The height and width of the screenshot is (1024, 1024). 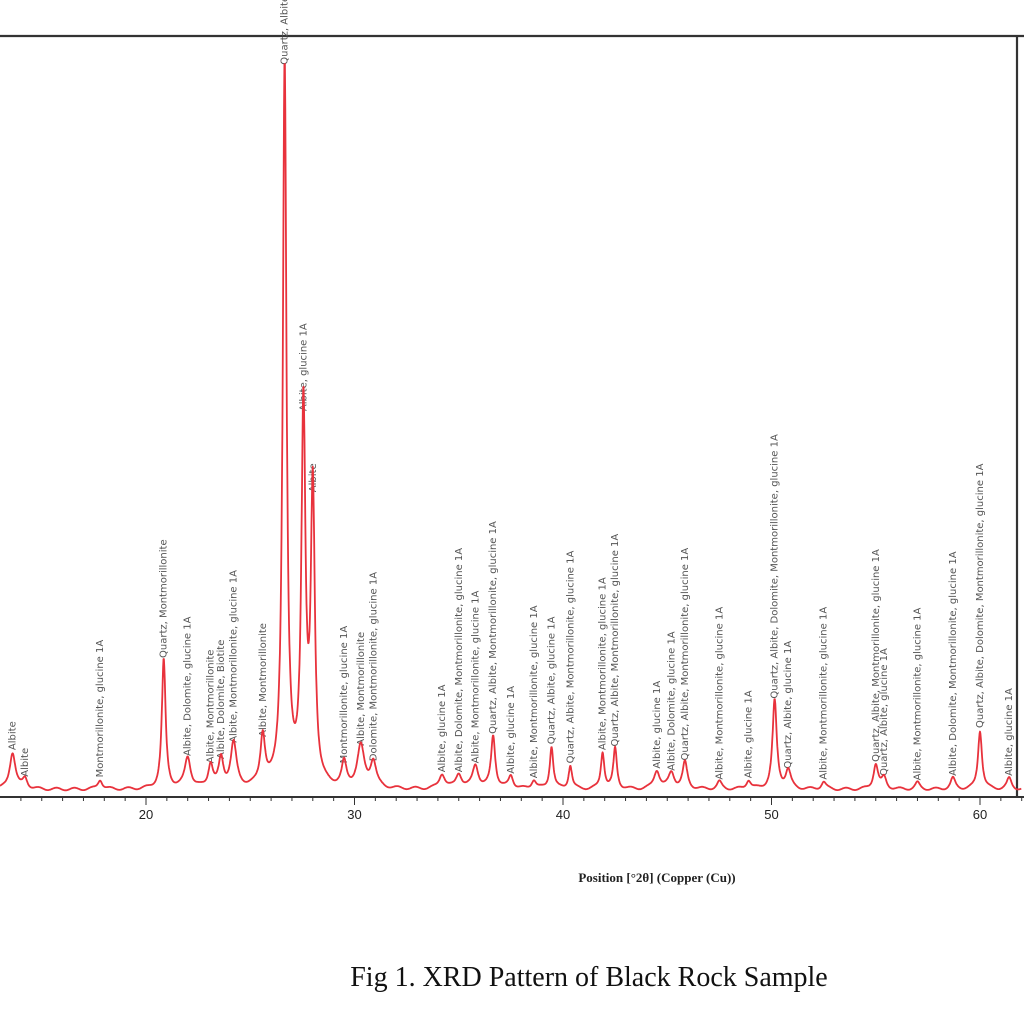 I want to click on peak-label: Quartz, Montmorillonite, so click(x=164, y=598).